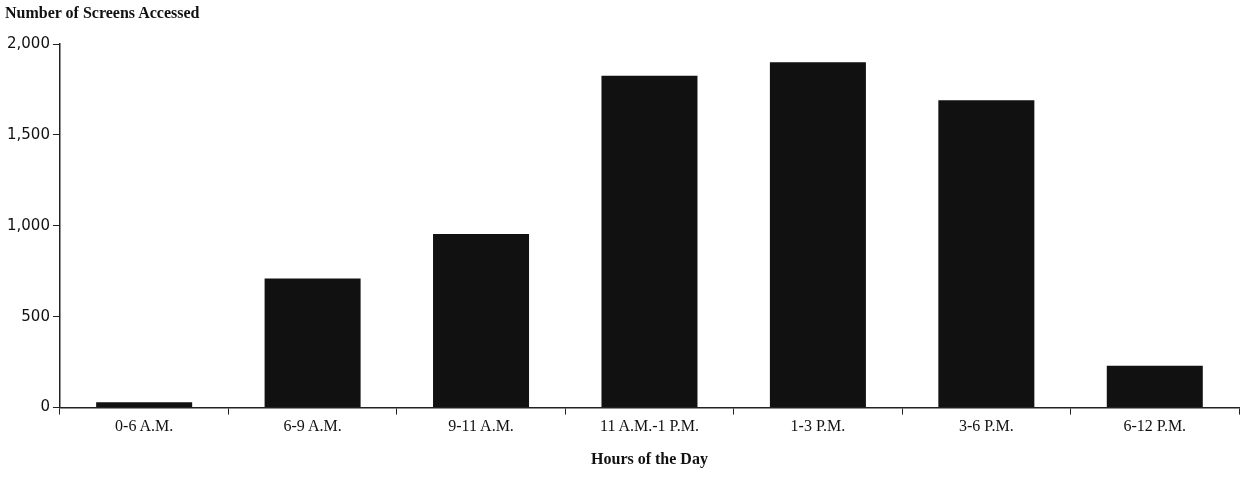 Image resolution: width=1243 pixels, height=479 pixels. Describe the element at coordinates (102, 13) in the screenshot. I see `y-axis-title: Number of Screens Accessed` at that location.